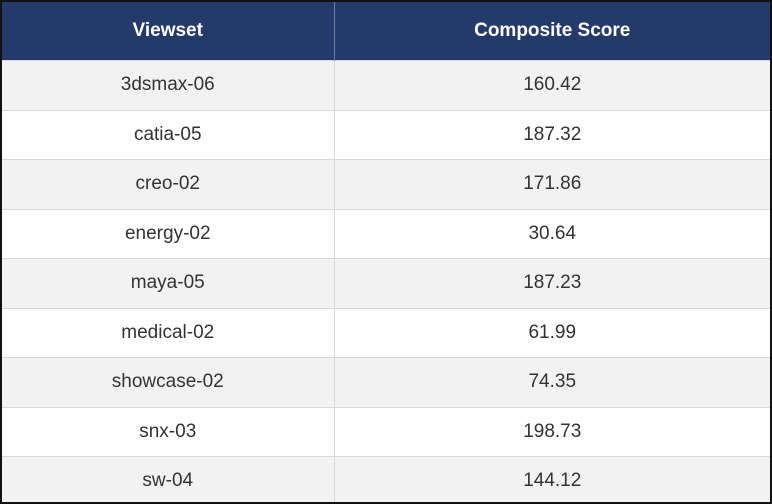 The width and height of the screenshot is (772, 504). I want to click on score-cell: 160.42, so click(552, 85).